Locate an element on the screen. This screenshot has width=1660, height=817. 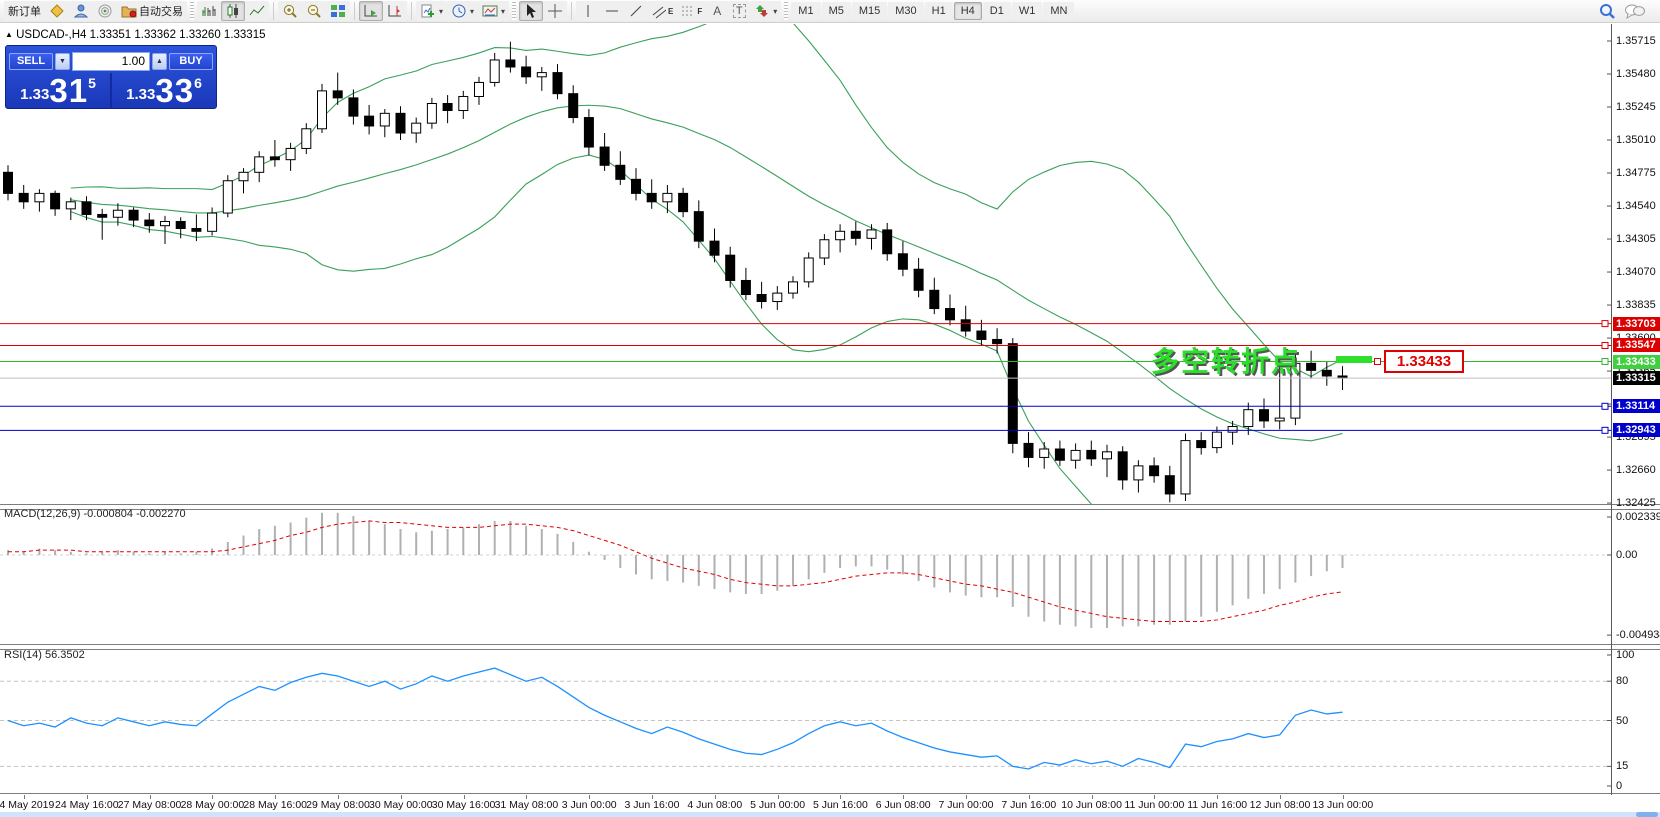
level-price-axis-label: 1.33547 is located at coordinates (1636, 345).